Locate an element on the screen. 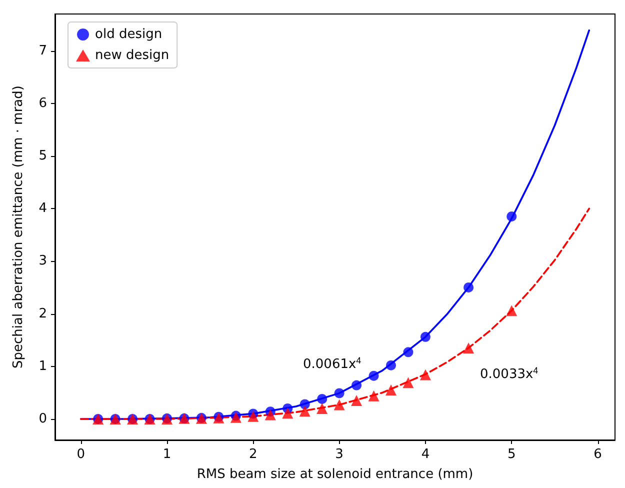 This screenshot has width=625, height=488. y-tick-label: 1 is located at coordinates (42, 366).